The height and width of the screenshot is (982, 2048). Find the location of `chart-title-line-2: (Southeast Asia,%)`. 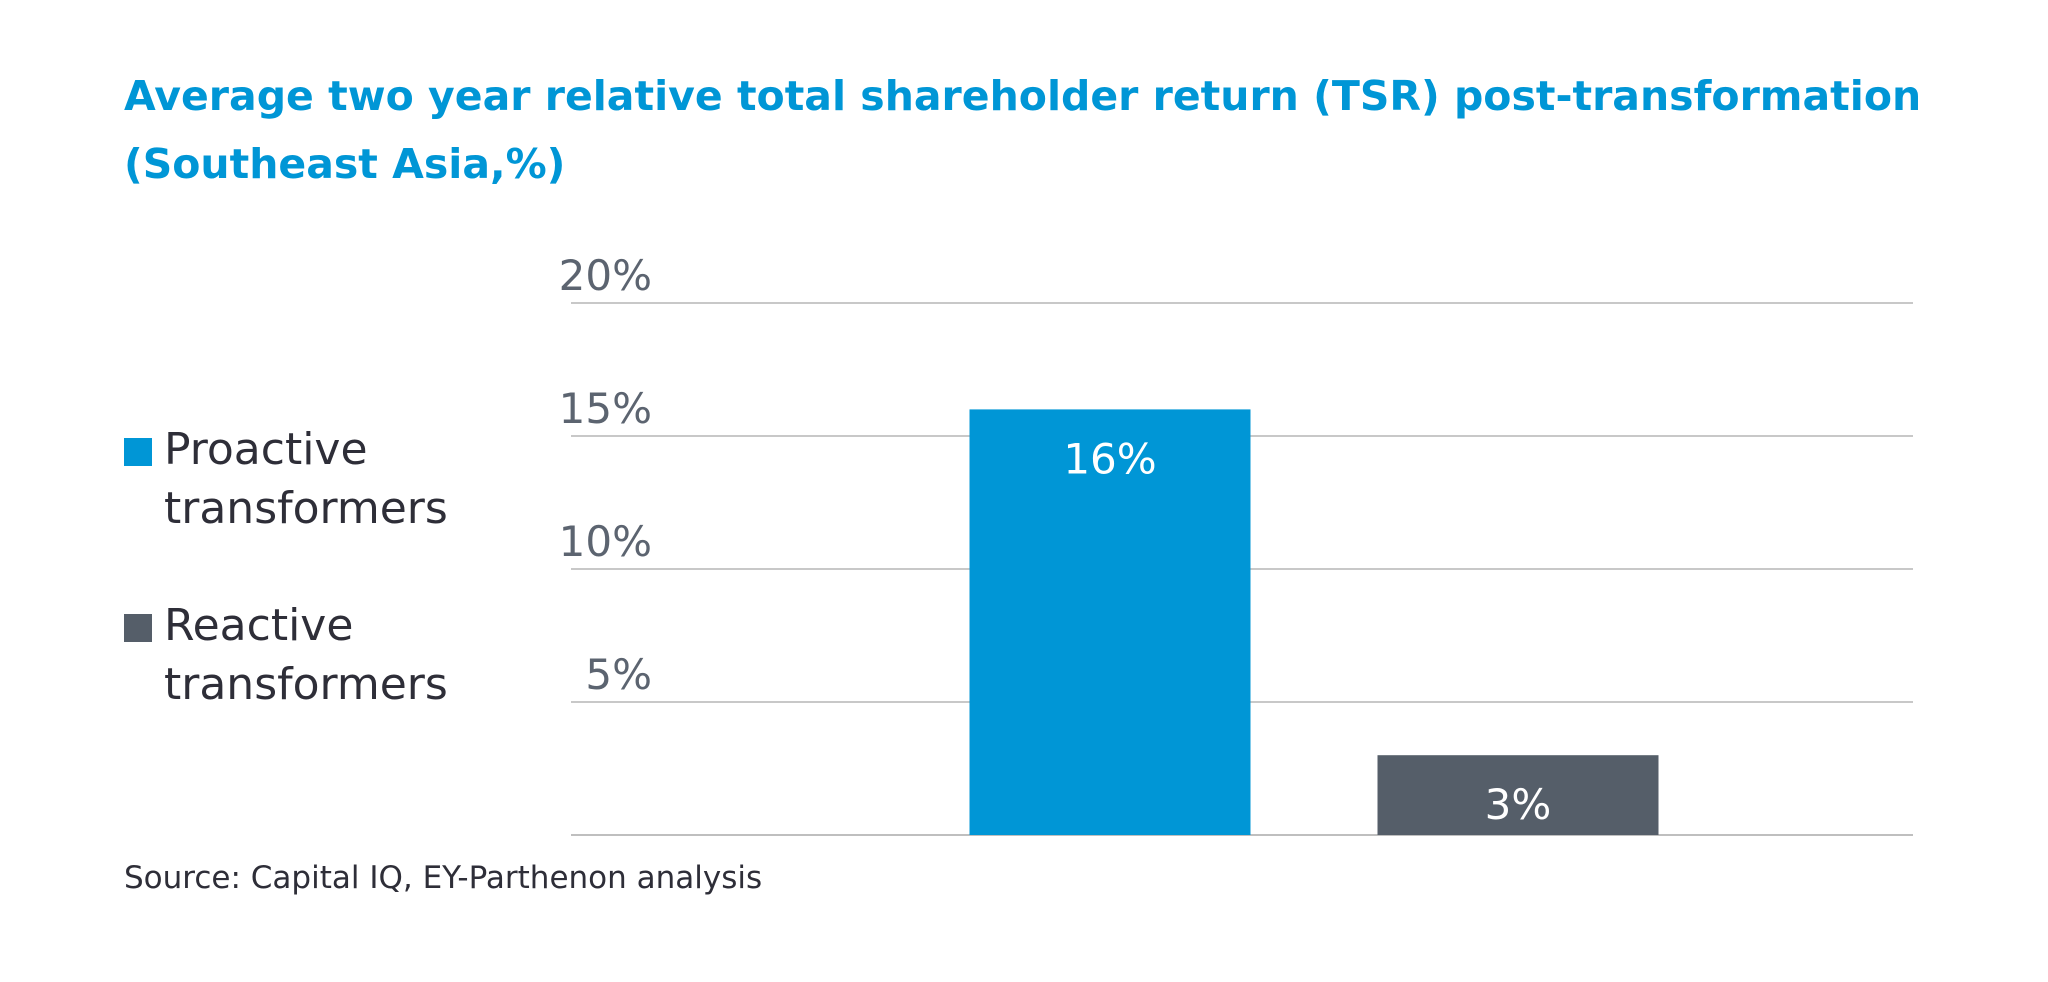

chart-title-line-2: (Southeast Asia,%) is located at coordinates (345, 164).